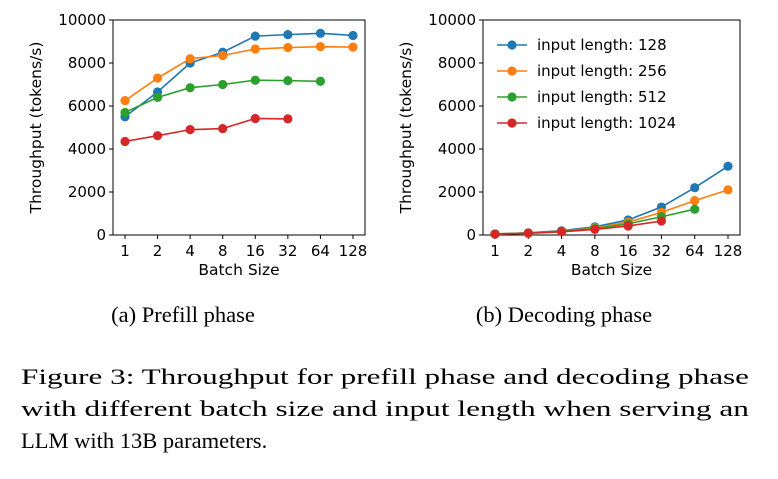  I want to click on figure-caption-line-3: LLM with 13B parameters., so click(144, 440).